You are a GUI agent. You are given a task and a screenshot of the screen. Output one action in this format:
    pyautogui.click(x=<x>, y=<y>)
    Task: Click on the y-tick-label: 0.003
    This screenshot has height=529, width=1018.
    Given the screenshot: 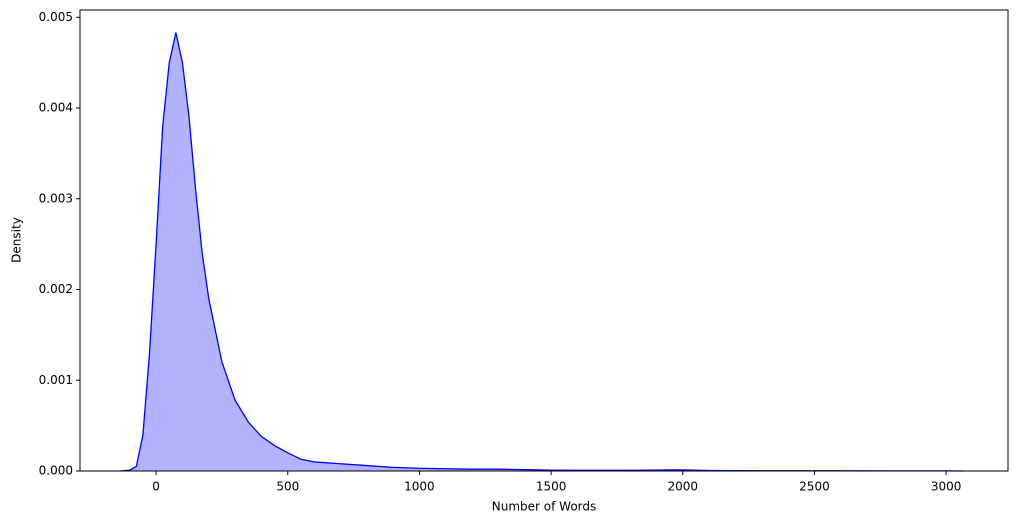 What is the action you would take?
    pyautogui.click(x=56, y=198)
    